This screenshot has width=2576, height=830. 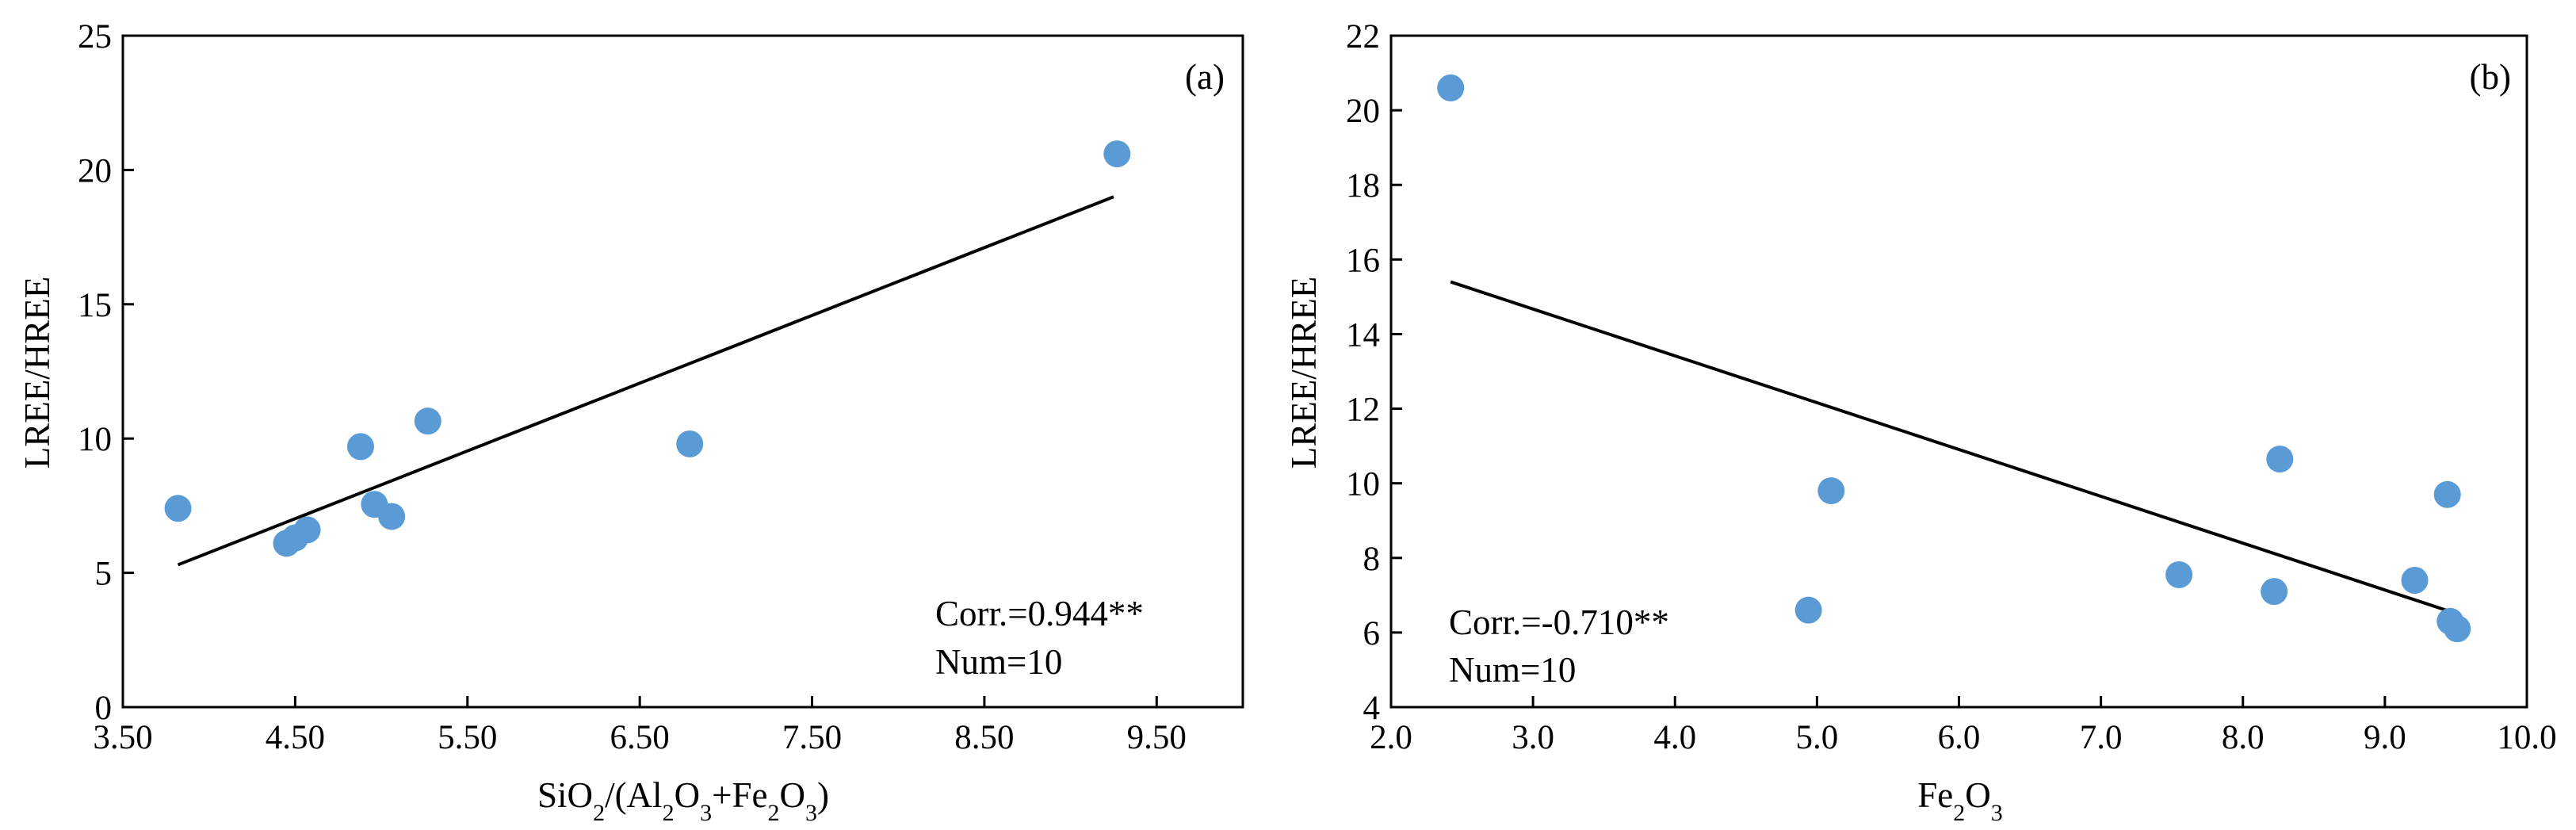 I want to click on panel-a-xtick-label: 8.50, so click(x=984, y=738).